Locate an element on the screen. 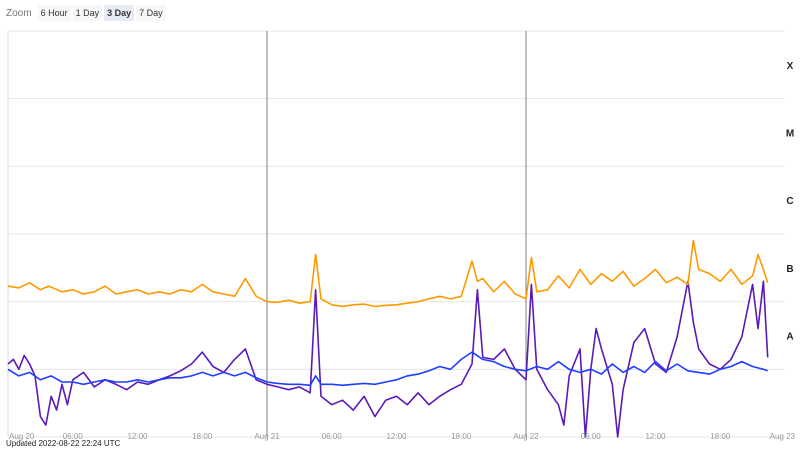  flare-class-label-m: M is located at coordinates (790, 134).